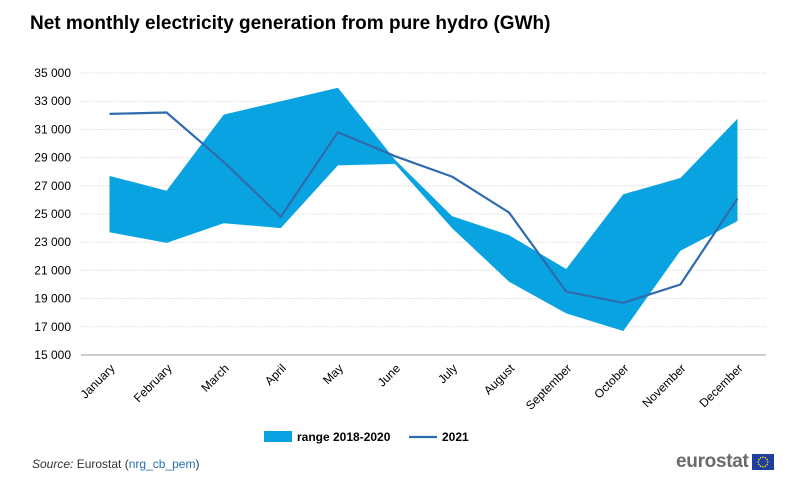 This screenshot has width=800, height=479. Describe the element at coordinates (162, 464) in the screenshot. I see `dataset-code-link: nrg_cb_pem` at that location.